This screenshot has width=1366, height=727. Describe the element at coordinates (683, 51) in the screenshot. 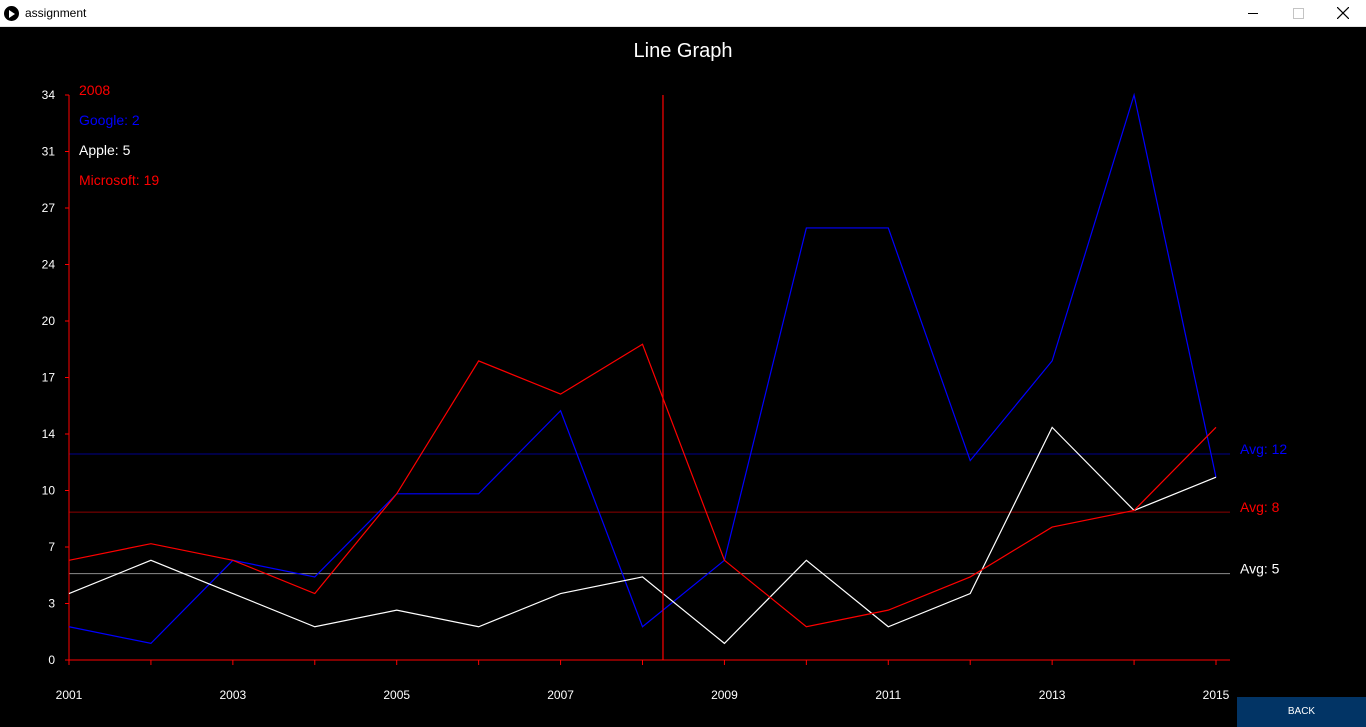

I see `chart-title: Line Graph` at that location.